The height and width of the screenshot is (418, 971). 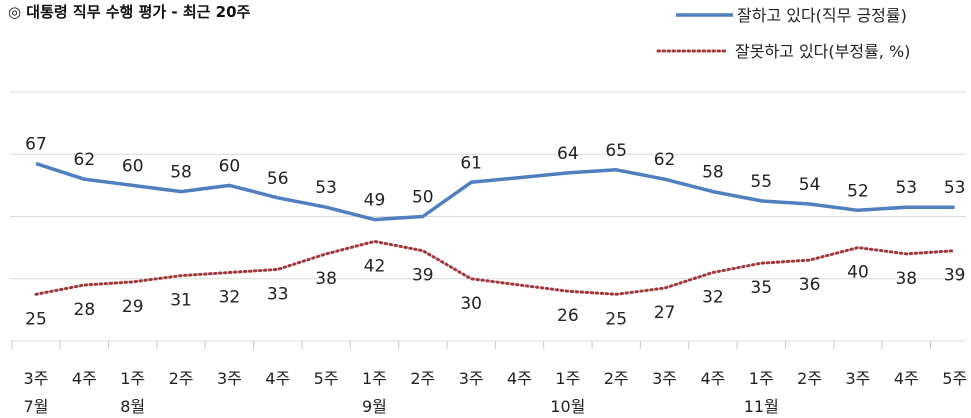 What do you see at coordinates (616, 151) in the screenshot?
I see `approve-data-label: 65` at bounding box center [616, 151].